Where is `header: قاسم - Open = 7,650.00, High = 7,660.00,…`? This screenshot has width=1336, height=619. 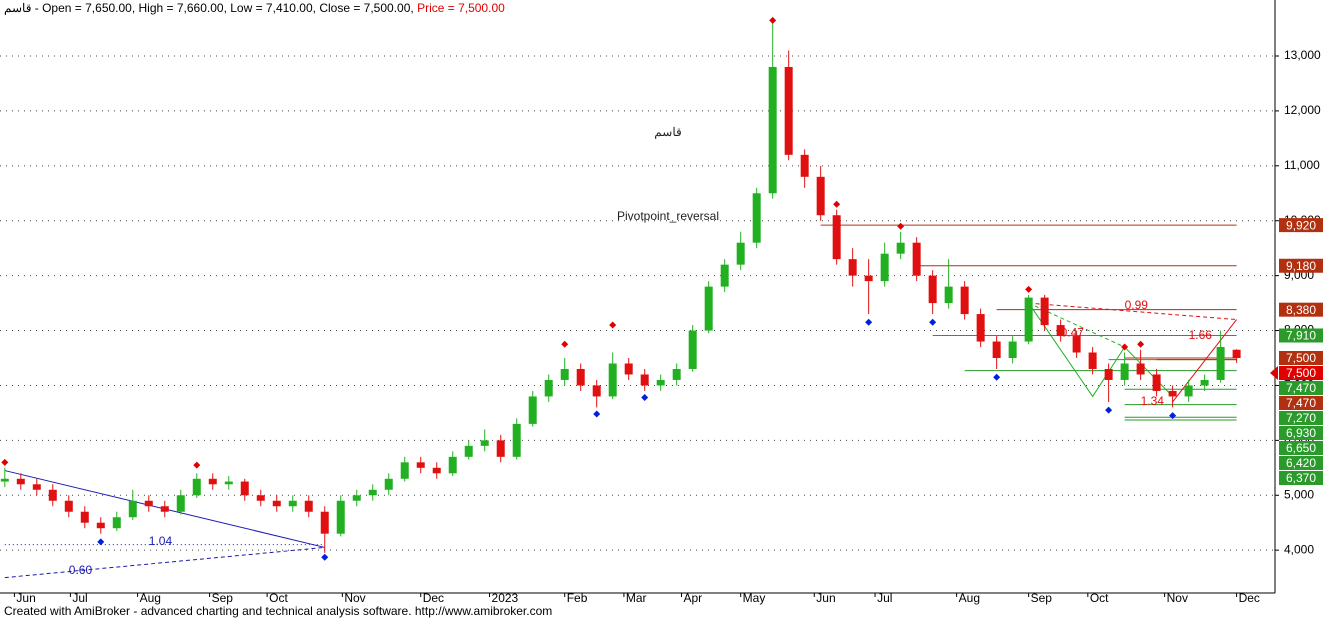
header: قاسم - Open = 7,650.00, High = 7,660.00,… is located at coordinates (254, 8).